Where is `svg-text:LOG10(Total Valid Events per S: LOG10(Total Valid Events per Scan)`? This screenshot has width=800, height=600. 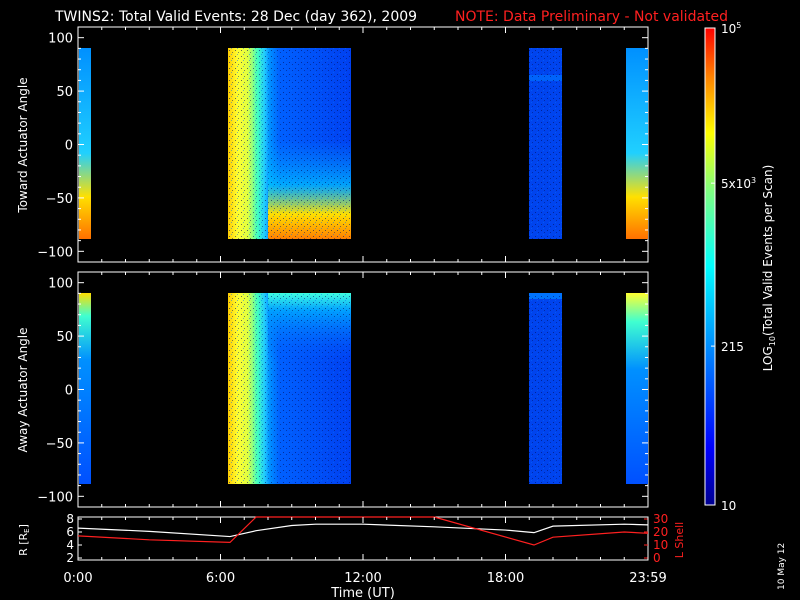
svg-text:LOG10(Total Valid Events per S: LOG10(Total Valid Events per Scan) is located at coordinates (769, 268).